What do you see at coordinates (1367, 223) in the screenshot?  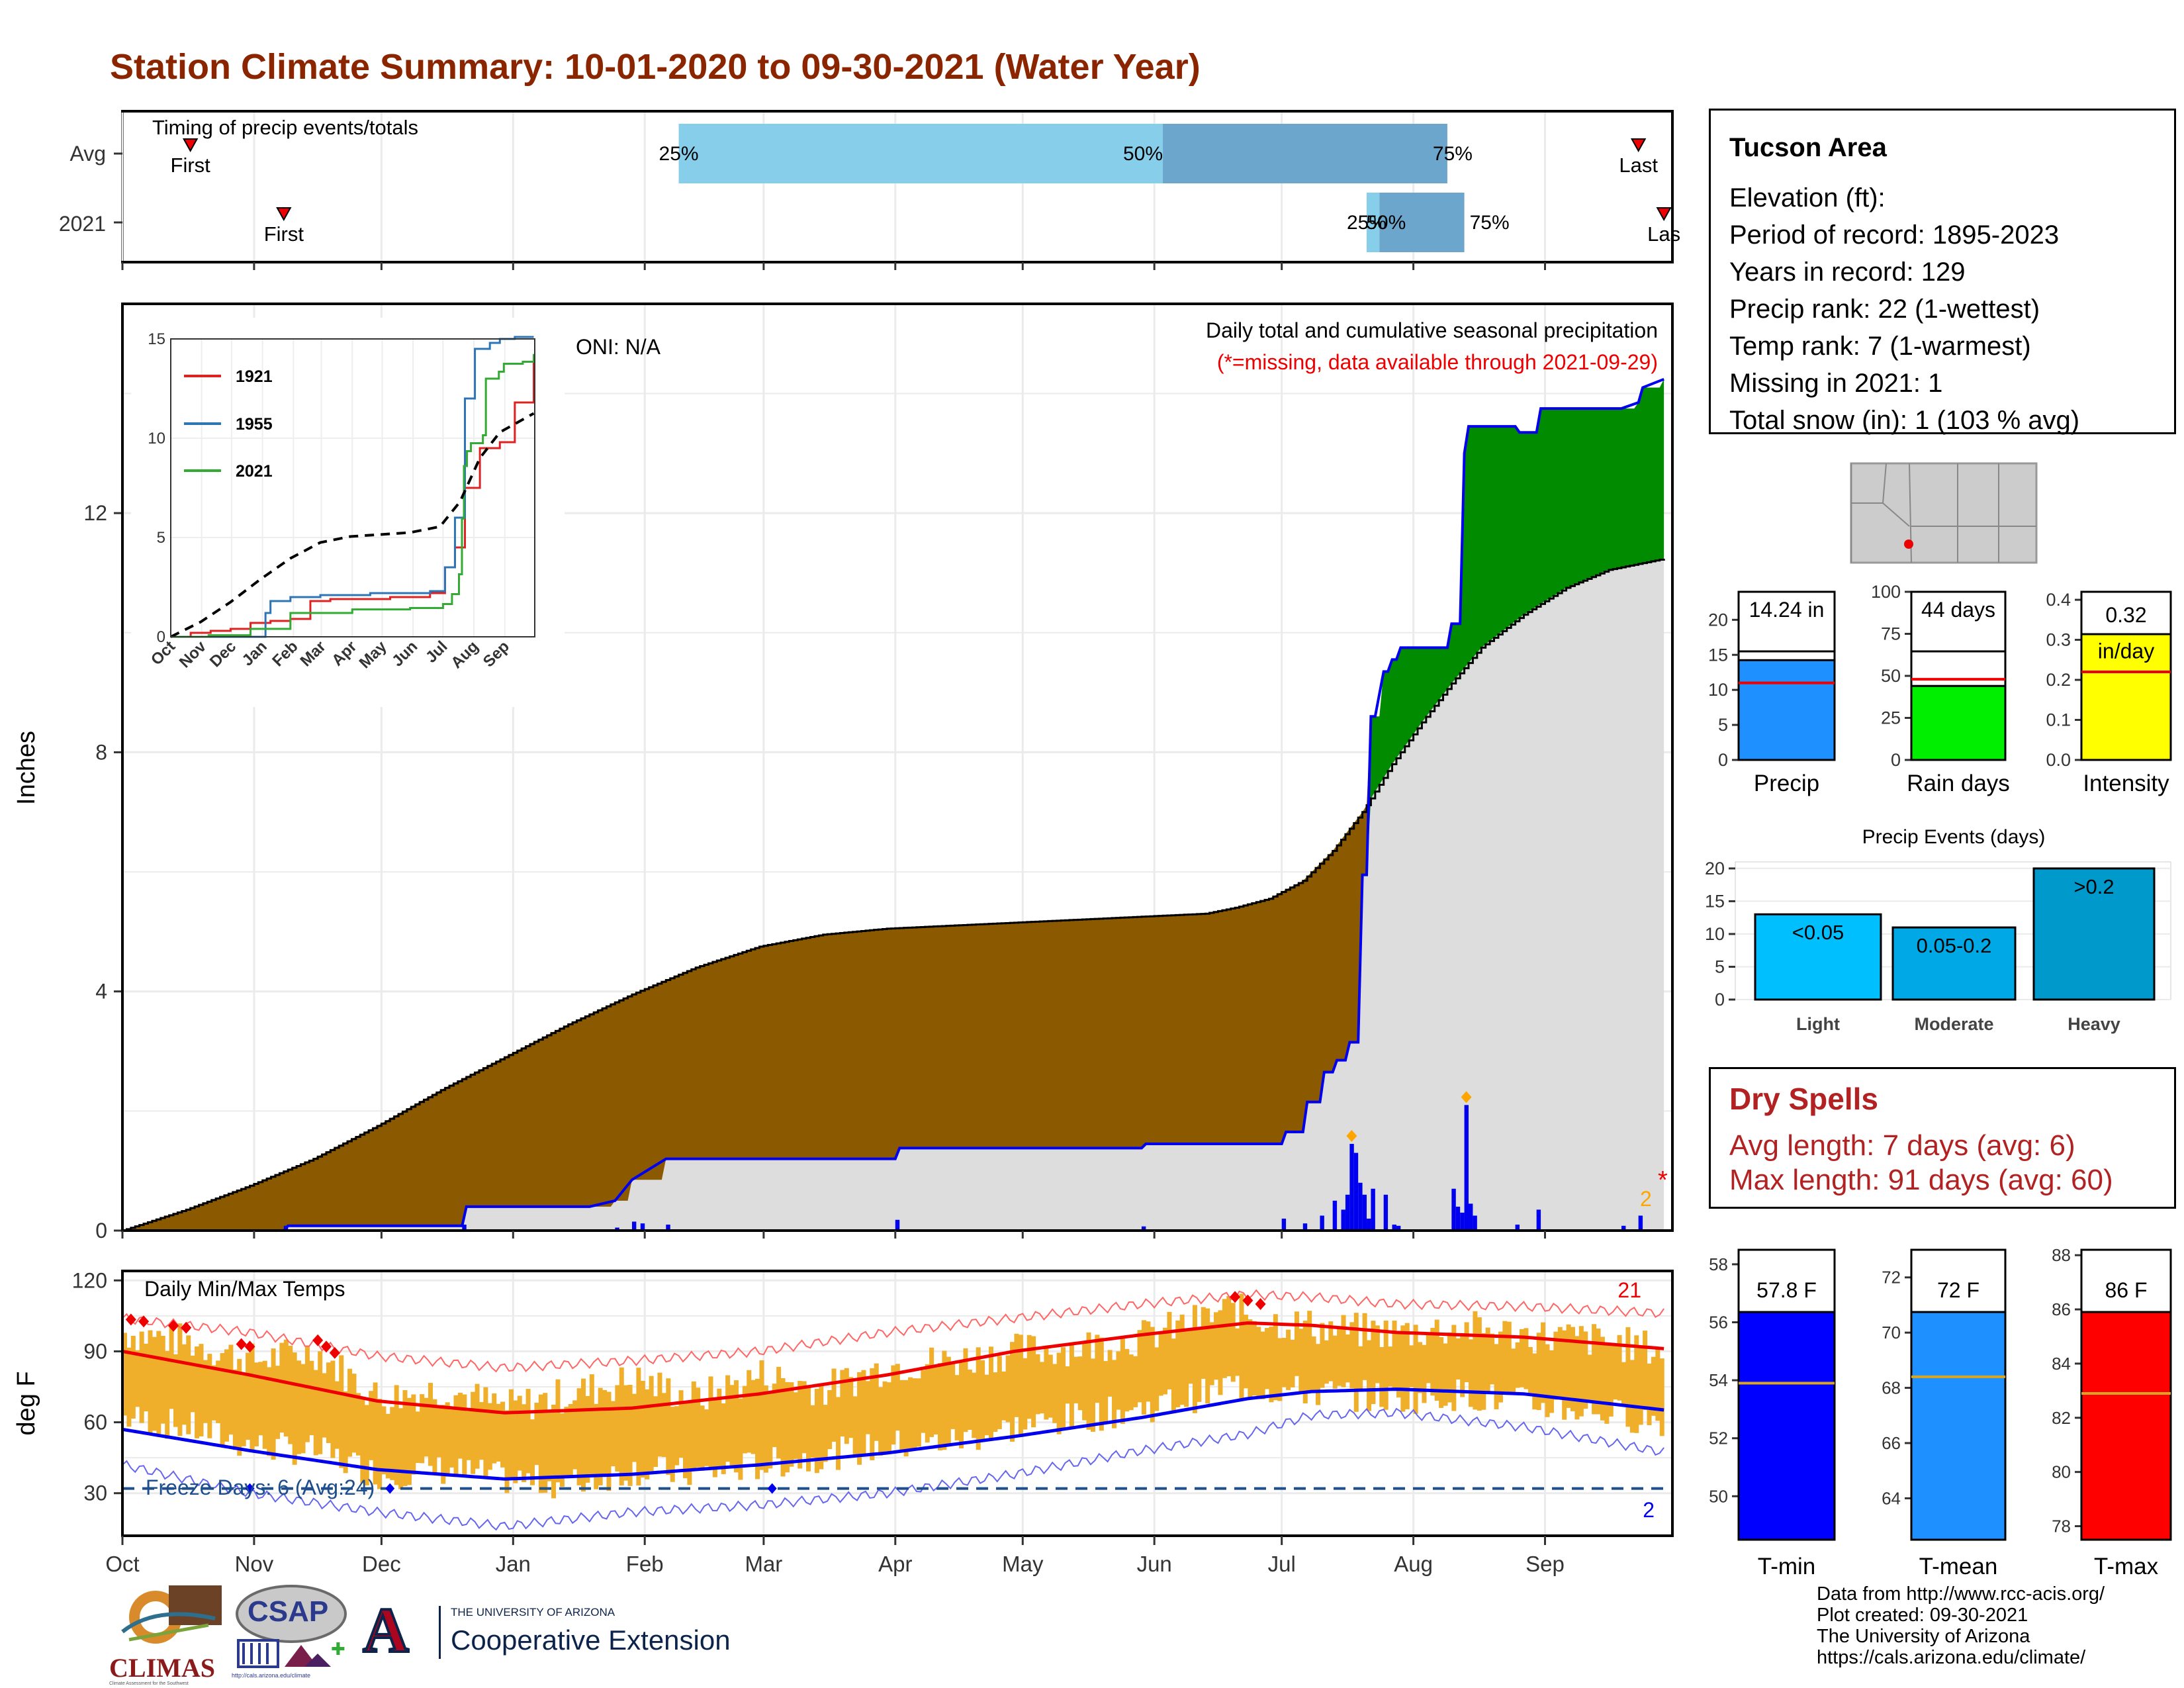 I see `timing-p25-label: 25%` at bounding box center [1367, 223].